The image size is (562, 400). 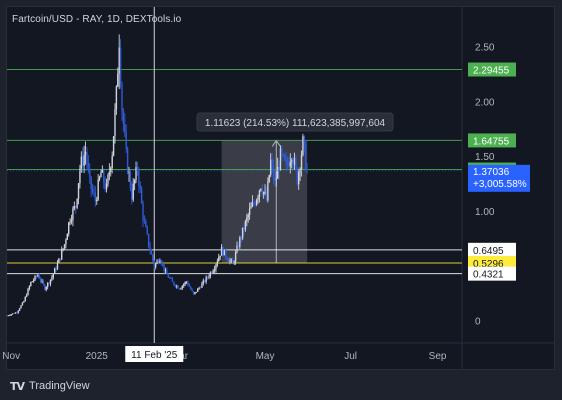 I want to click on price-level-tag-label: 0.5296, so click(x=488, y=264).